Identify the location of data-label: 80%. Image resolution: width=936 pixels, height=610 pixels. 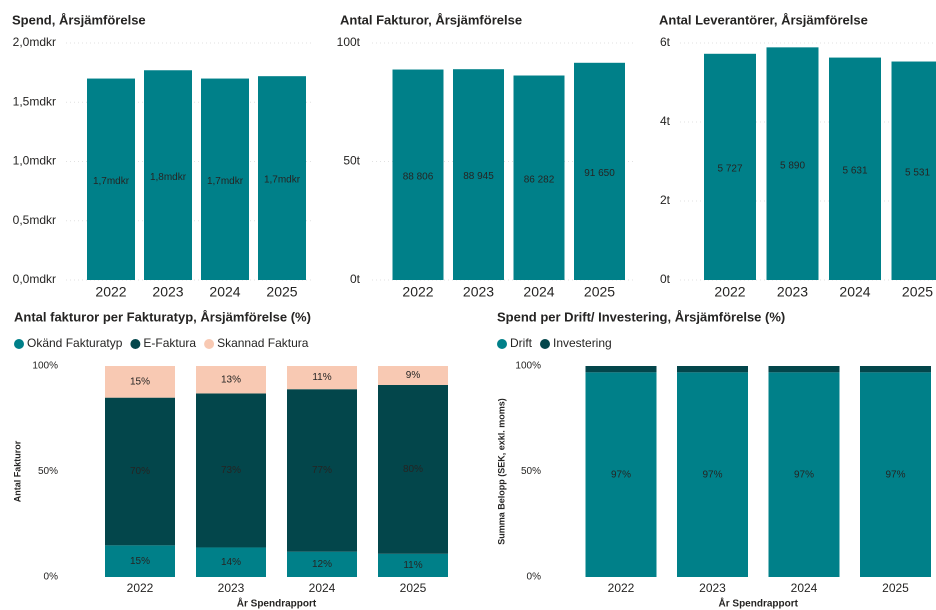
(413, 469).